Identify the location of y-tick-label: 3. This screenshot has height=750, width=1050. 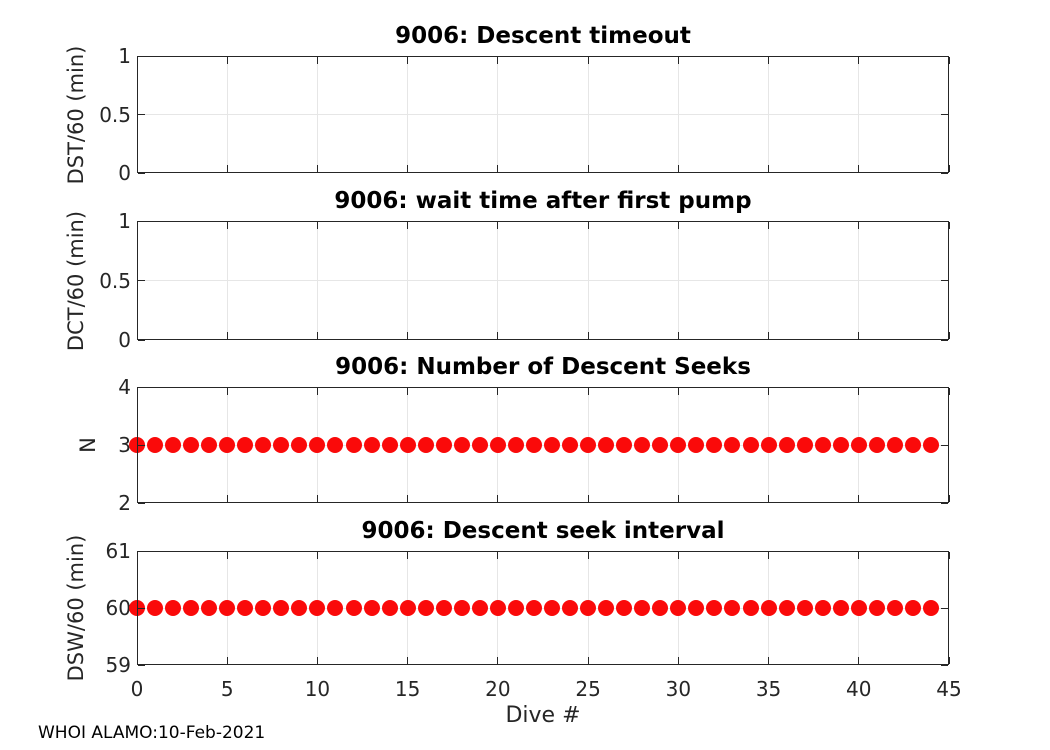
(124, 445).